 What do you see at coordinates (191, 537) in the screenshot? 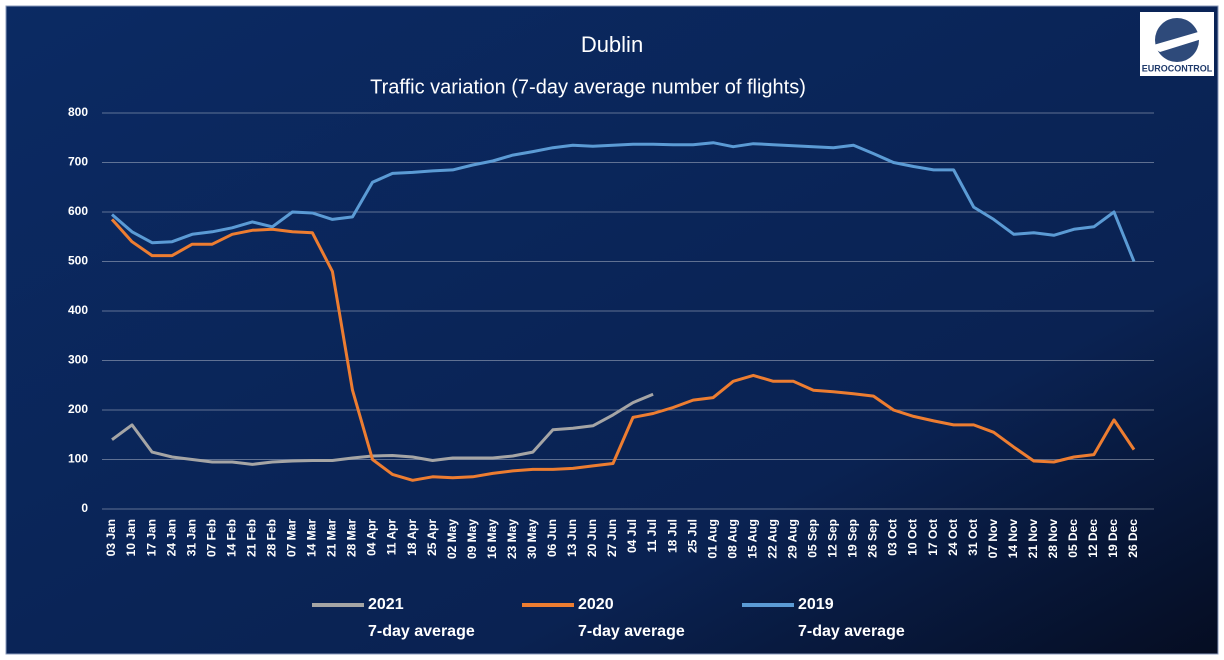
I see `x-tick-label: 31 Jan` at bounding box center [191, 537].